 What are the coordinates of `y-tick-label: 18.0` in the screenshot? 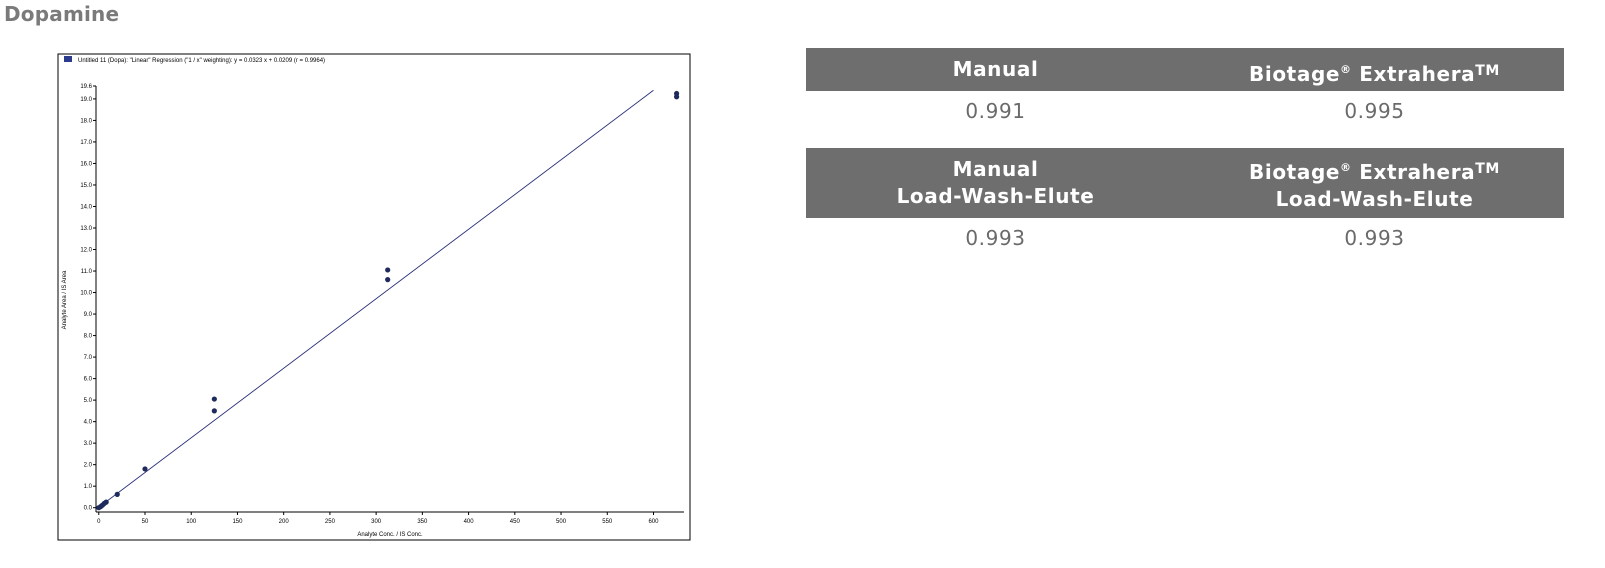 It's located at (86, 121).